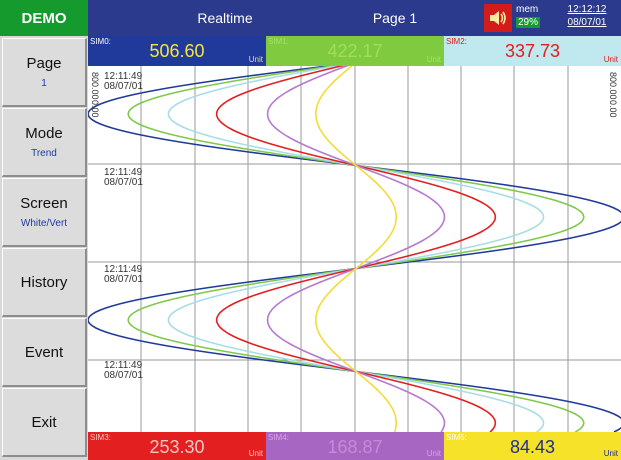  What do you see at coordinates (123, 76) in the screenshot?
I see `timestamp-1-time: 12:11:49` at bounding box center [123, 76].